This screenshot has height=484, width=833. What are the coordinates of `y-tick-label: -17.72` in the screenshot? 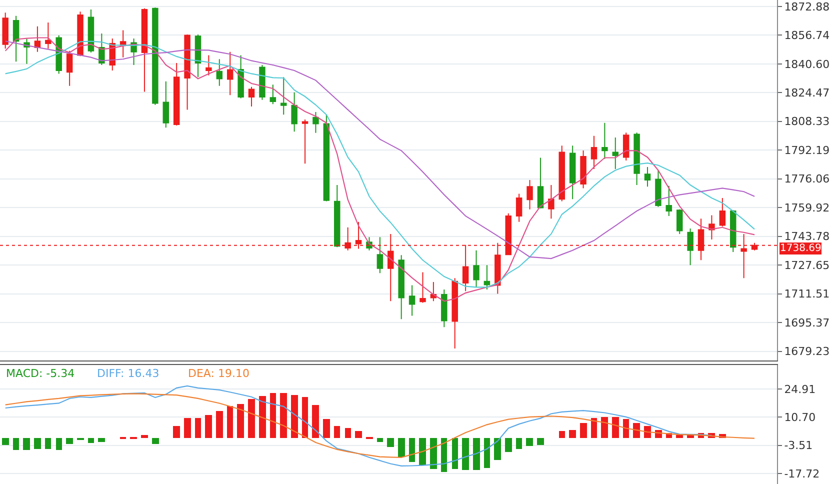 It's located at (802, 473).